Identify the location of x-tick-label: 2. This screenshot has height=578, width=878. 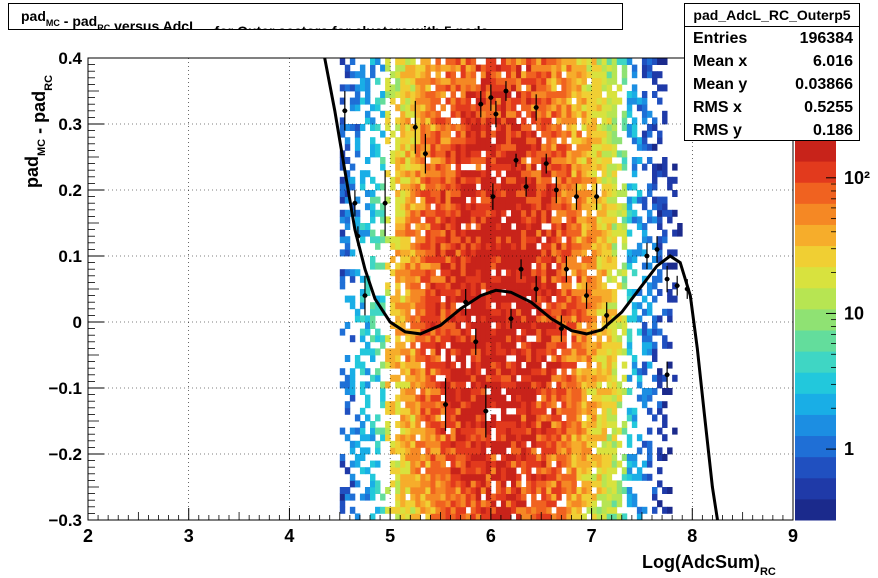
(88, 536).